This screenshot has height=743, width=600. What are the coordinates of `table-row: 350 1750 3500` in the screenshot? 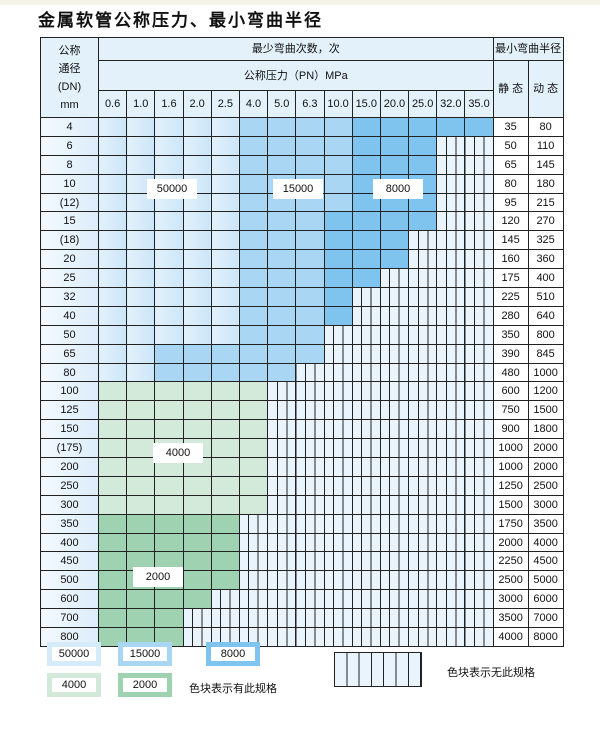 It's located at (302, 523).